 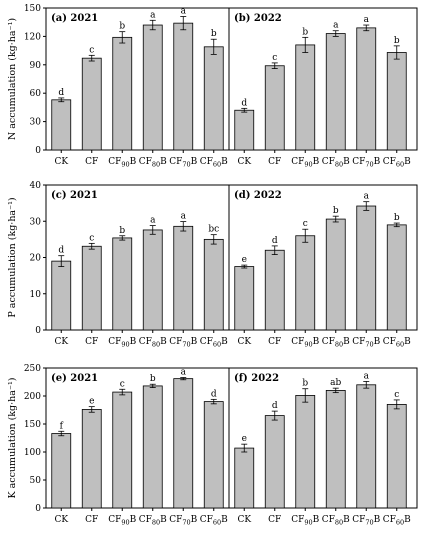 What do you see at coordinates (32, 425) in the screenshot?
I see `y-tick-label: 150` at bounding box center [32, 425].